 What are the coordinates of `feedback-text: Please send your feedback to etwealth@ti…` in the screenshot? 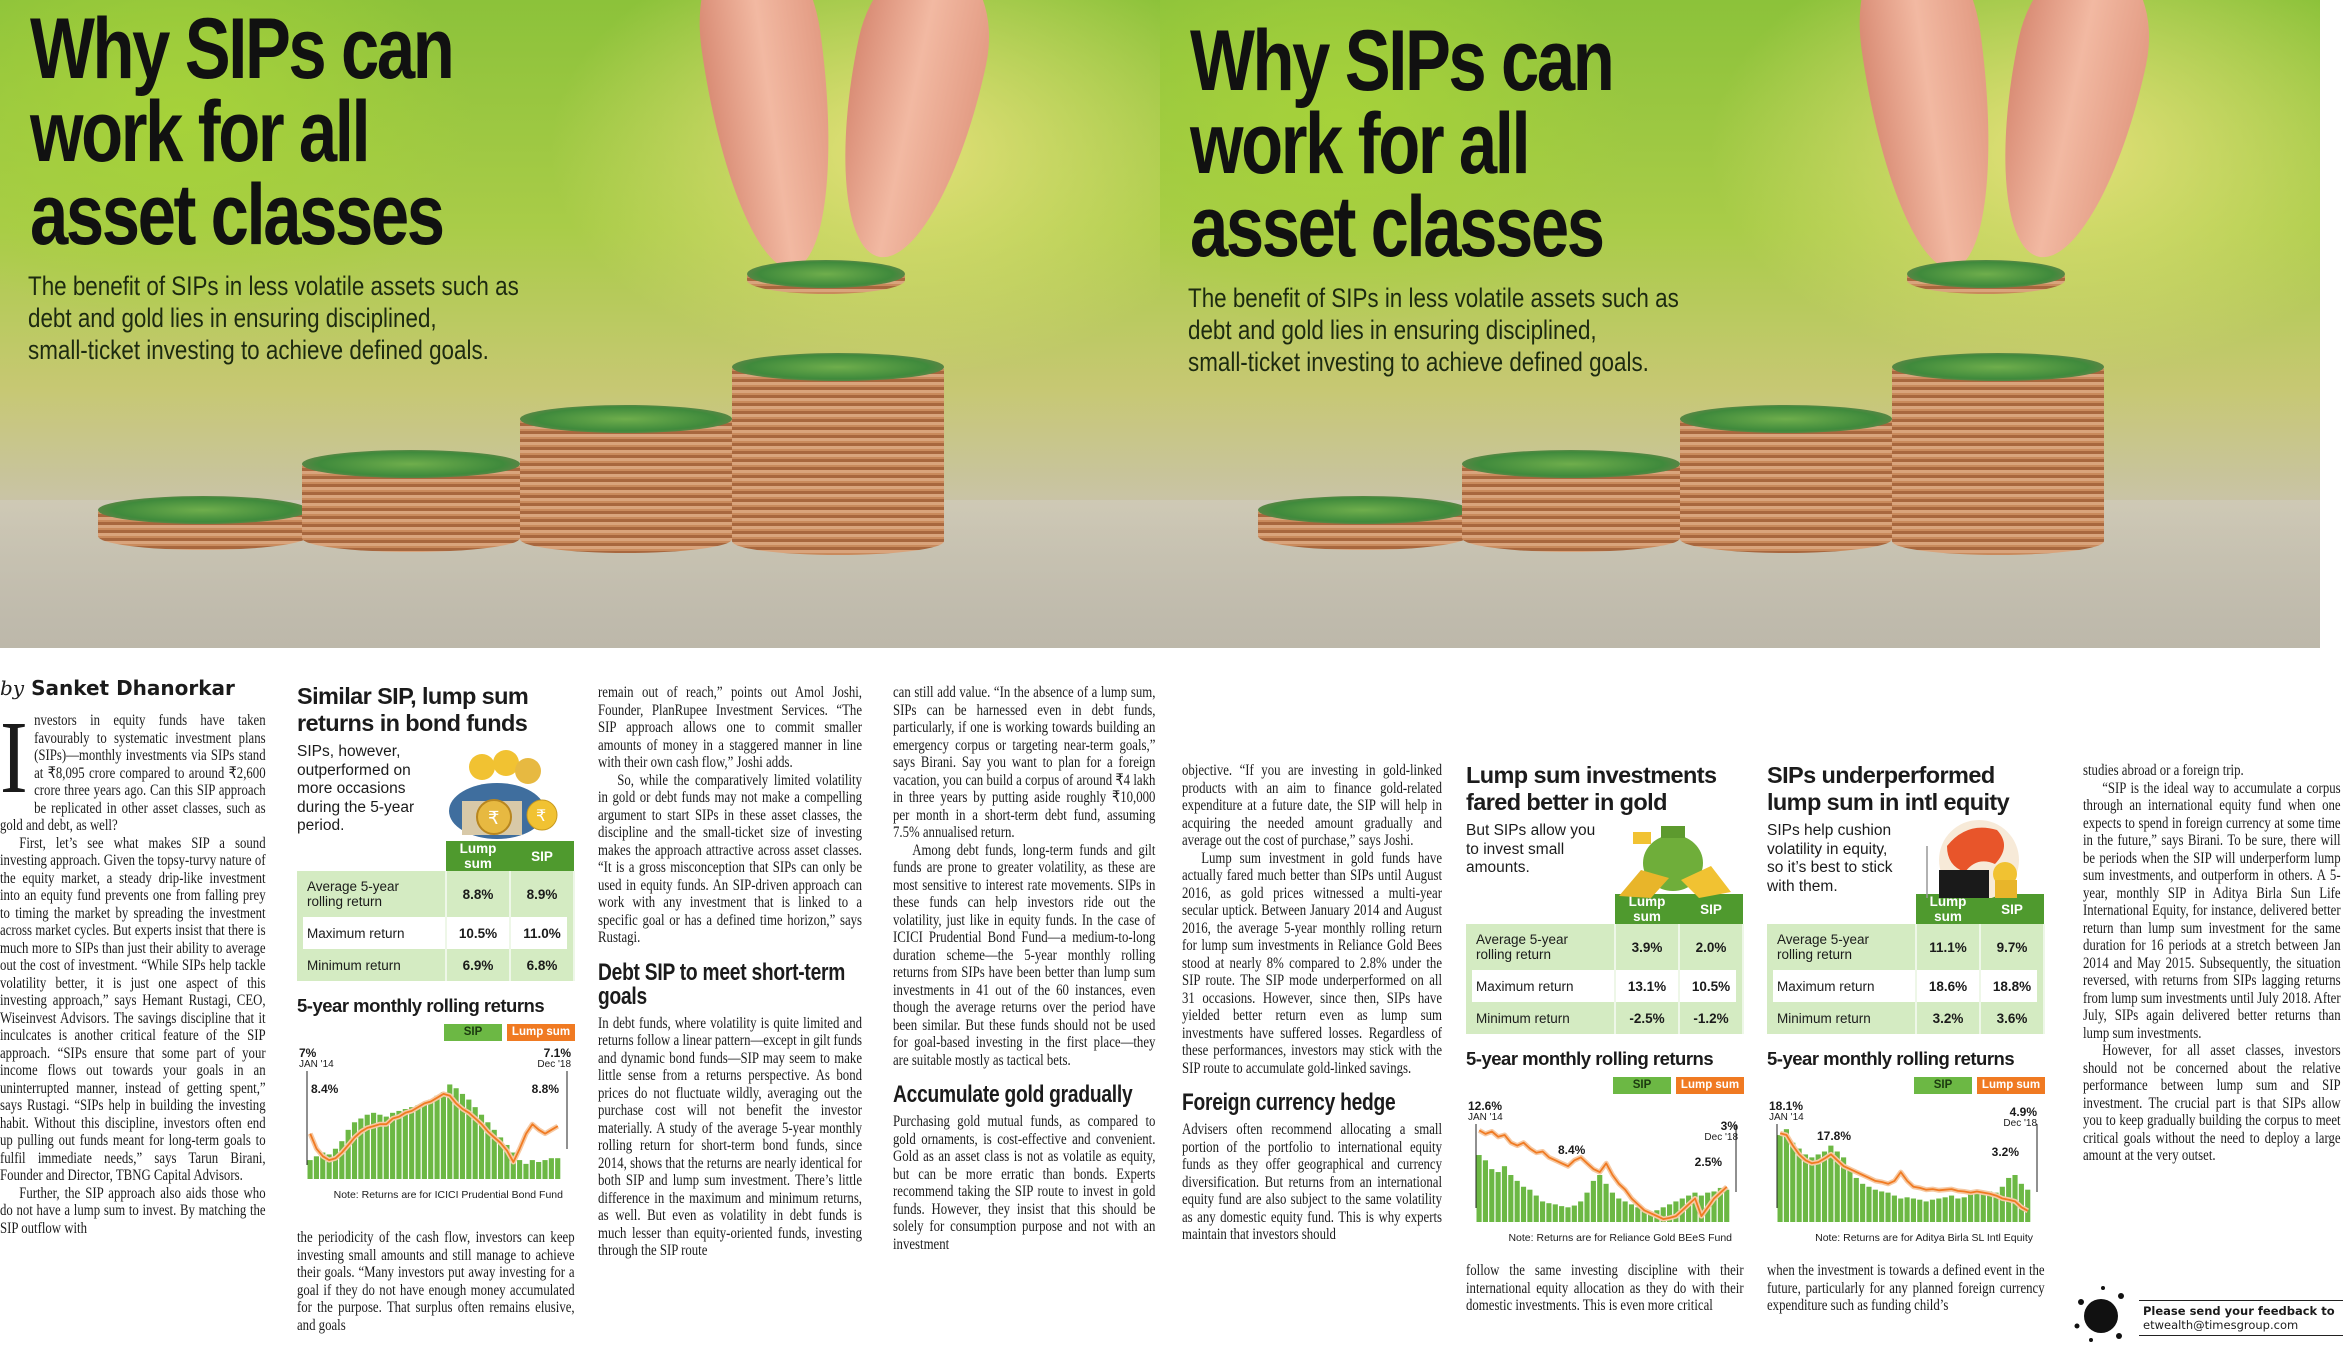 It's located at (2241, 1318).